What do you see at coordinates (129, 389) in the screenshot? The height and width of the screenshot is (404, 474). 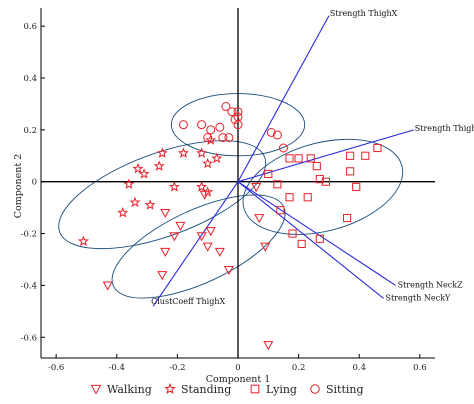 I see `legend-label-walking: Walking` at bounding box center [129, 389].